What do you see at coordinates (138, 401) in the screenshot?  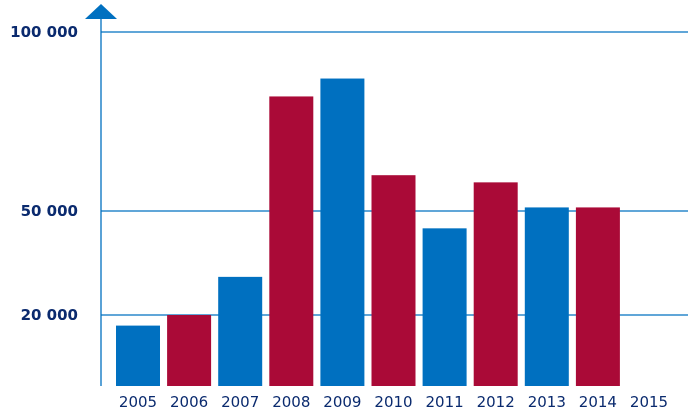 I see `x-tick-label: 2005` at bounding box center [138, 401].